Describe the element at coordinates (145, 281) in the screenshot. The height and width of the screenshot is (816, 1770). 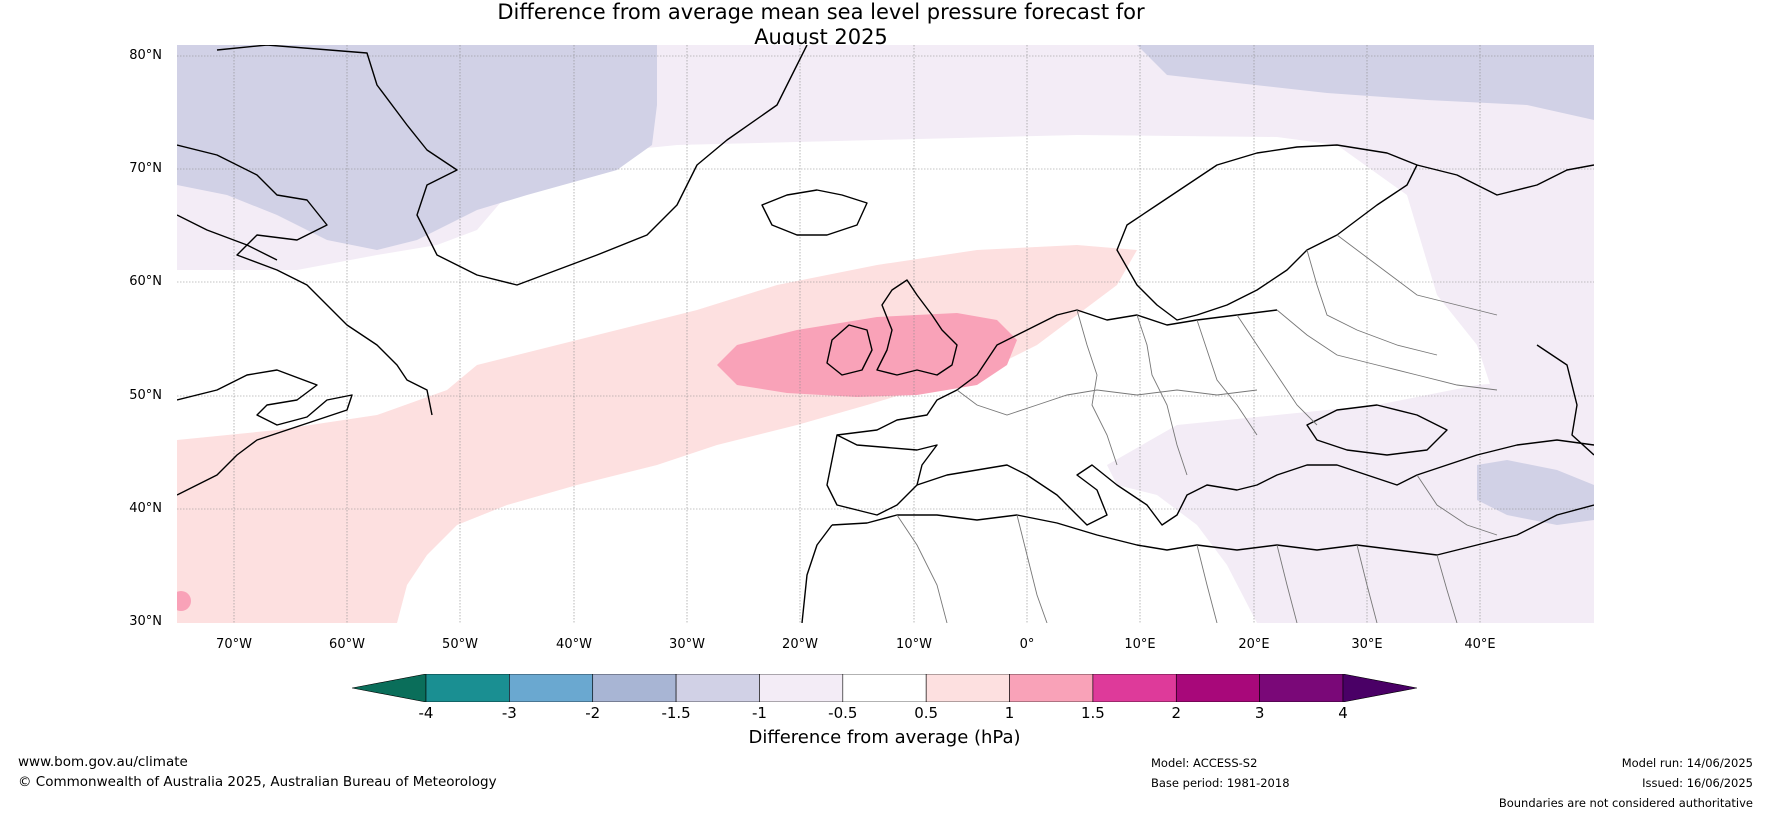
I see `lat-label-60n: 60°N` at that location.